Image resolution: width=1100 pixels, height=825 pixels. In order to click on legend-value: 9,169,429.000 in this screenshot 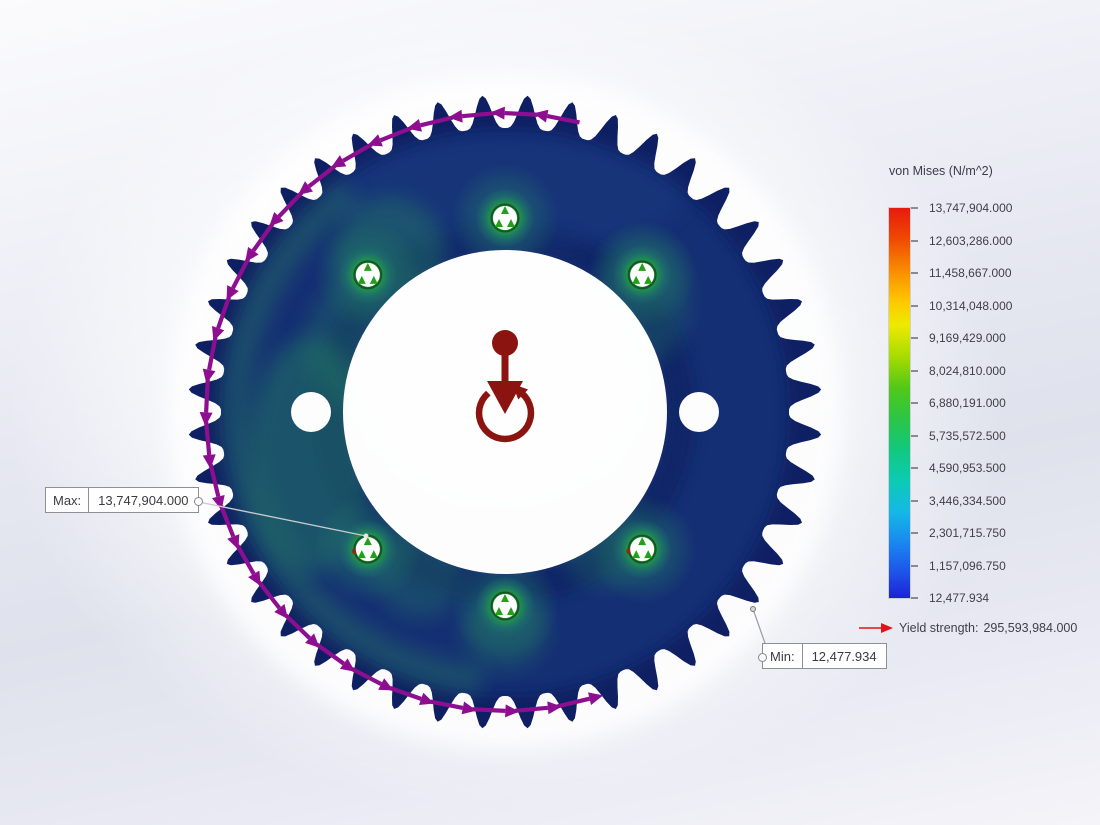, I will do `click(967, 338)`.